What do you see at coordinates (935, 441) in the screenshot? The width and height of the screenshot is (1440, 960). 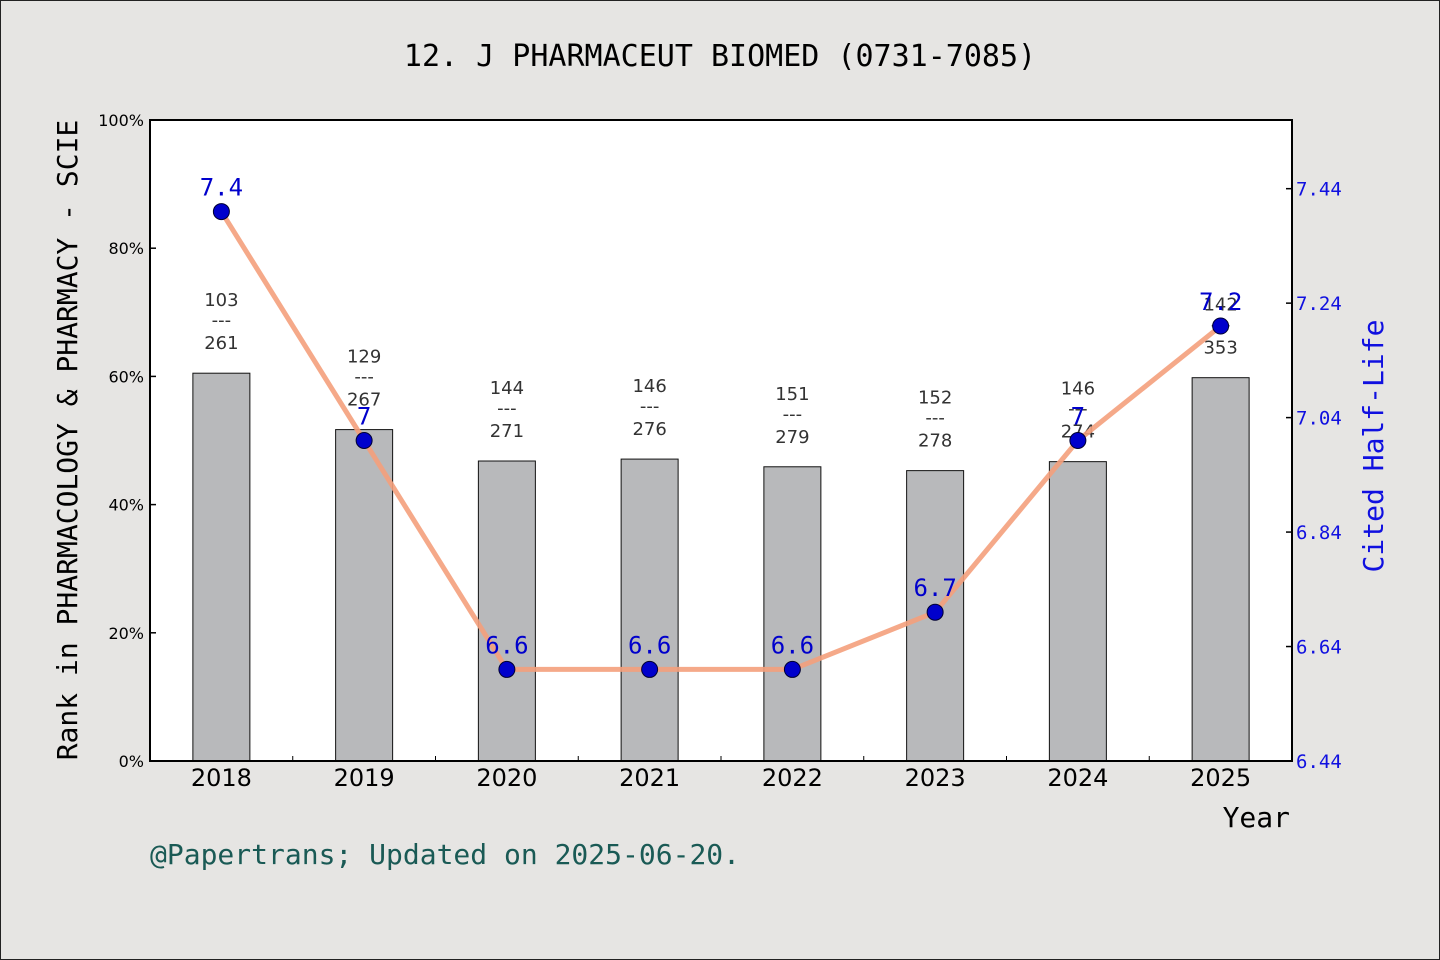 I see `total-label: 278` at bounding box center [935, 441].